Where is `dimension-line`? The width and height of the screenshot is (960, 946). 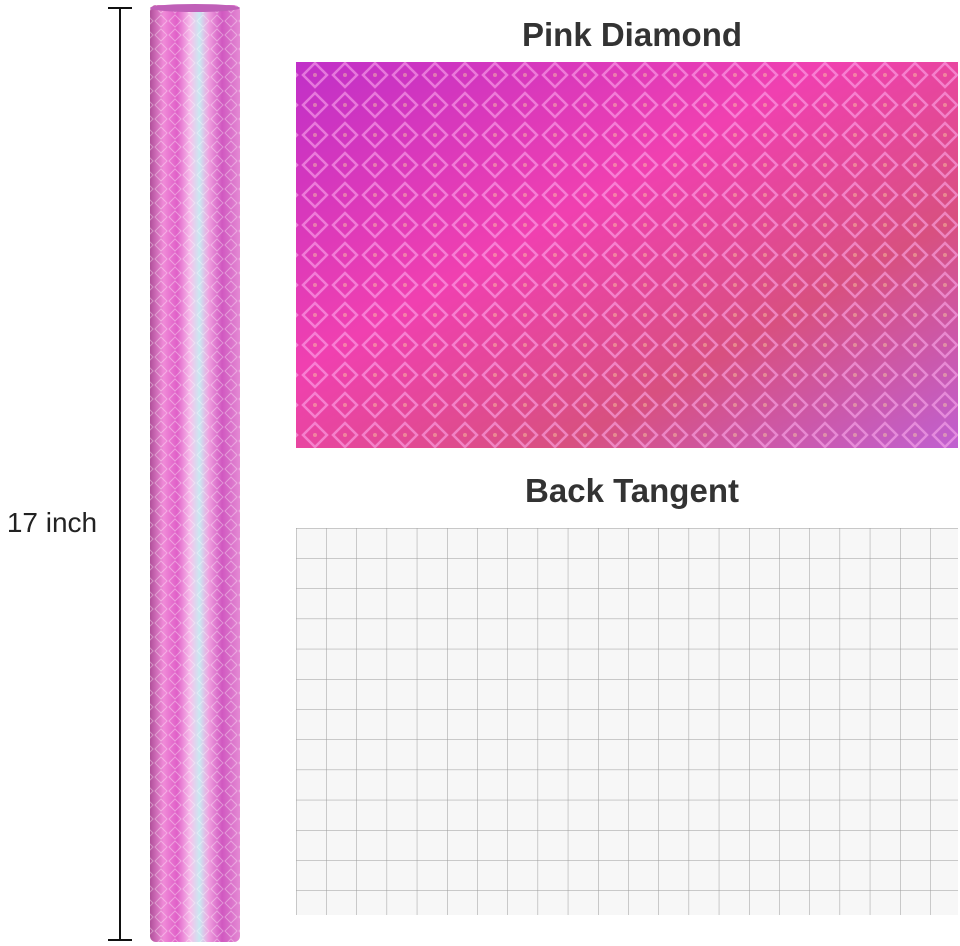 dimension-line is located at coordinates (120, 474).